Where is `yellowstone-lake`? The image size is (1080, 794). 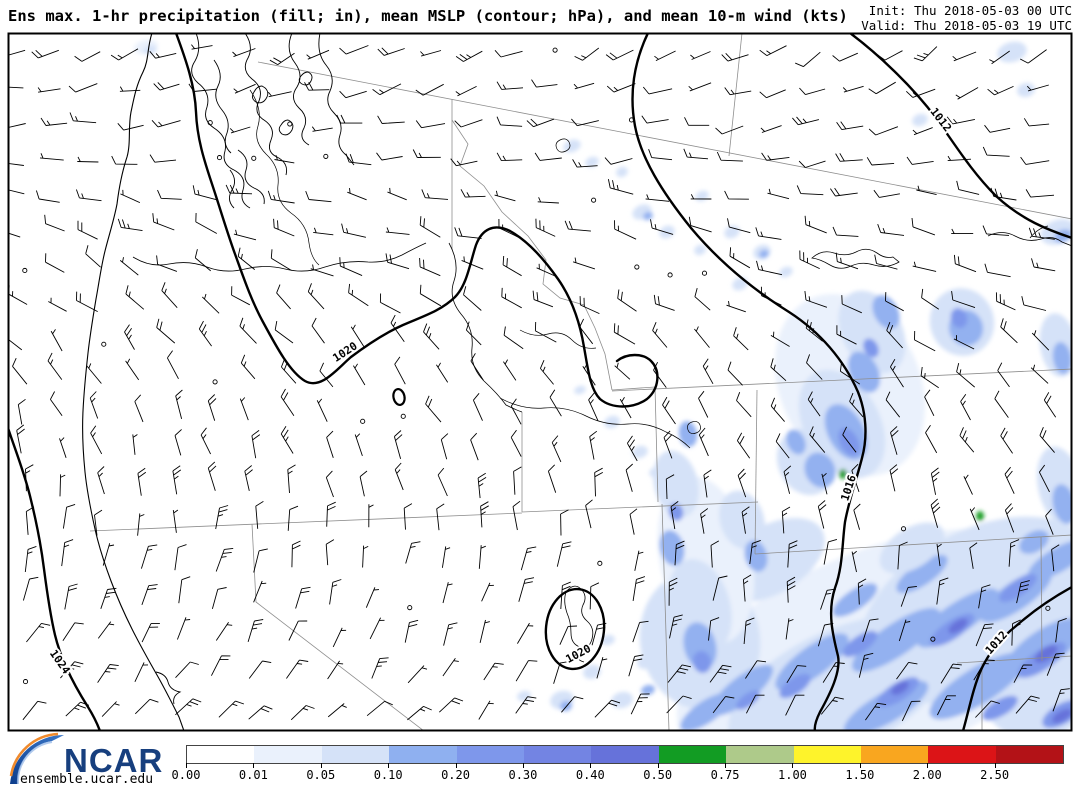
yellowstone-lake is located at coordinates (694, 427).